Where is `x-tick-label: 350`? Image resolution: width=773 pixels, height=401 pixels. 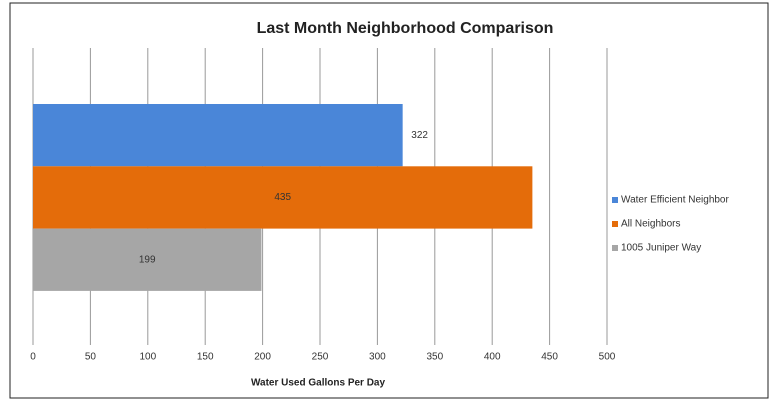
x-tick-label: 350 is located at coordinates (434, 357).